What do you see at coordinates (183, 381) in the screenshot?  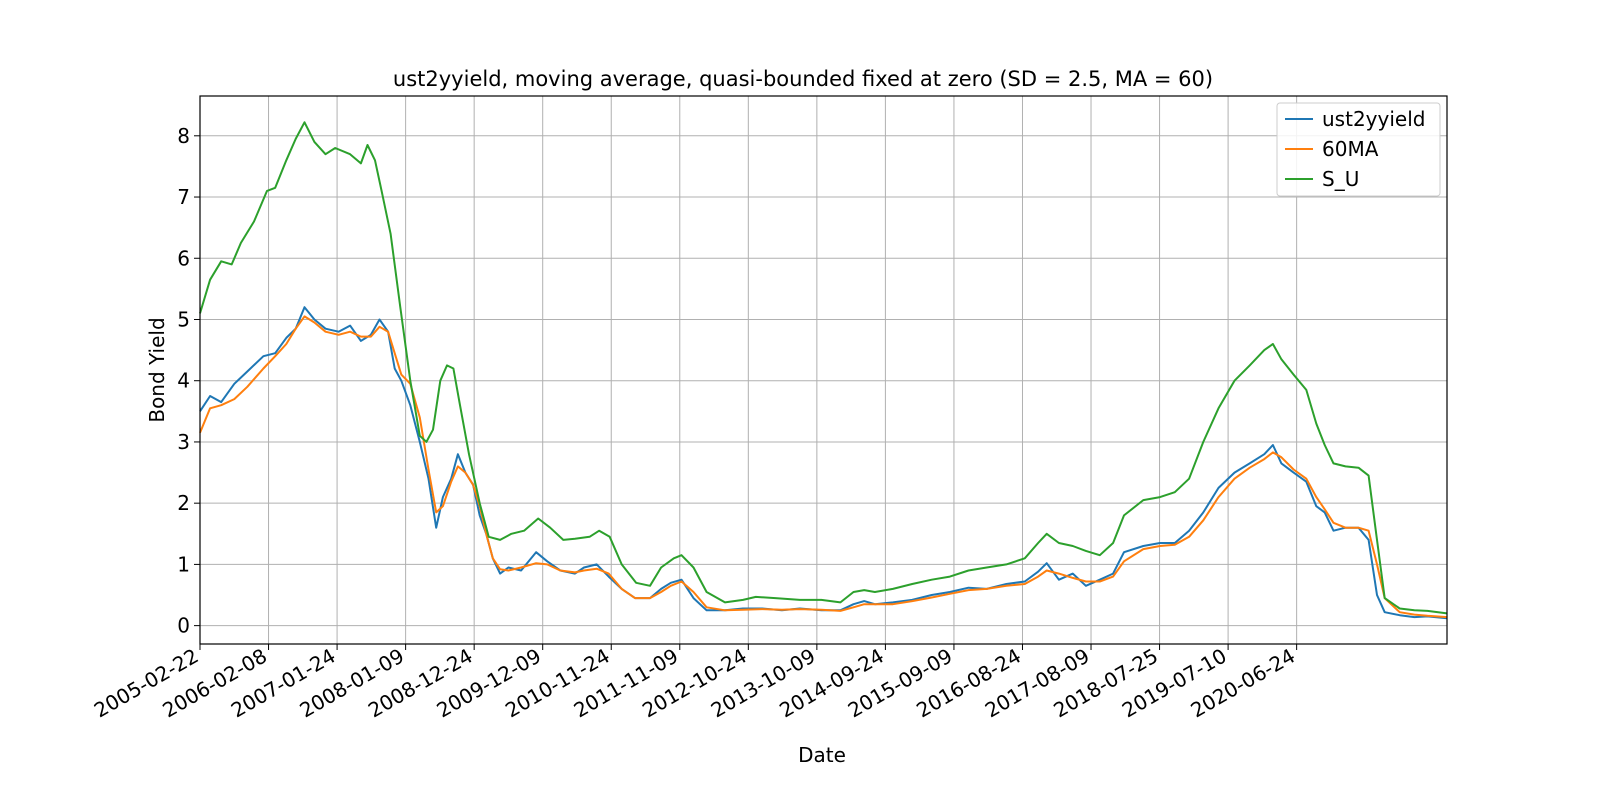 I see `y-tick-label: 4` at bounding box center [183, 381].